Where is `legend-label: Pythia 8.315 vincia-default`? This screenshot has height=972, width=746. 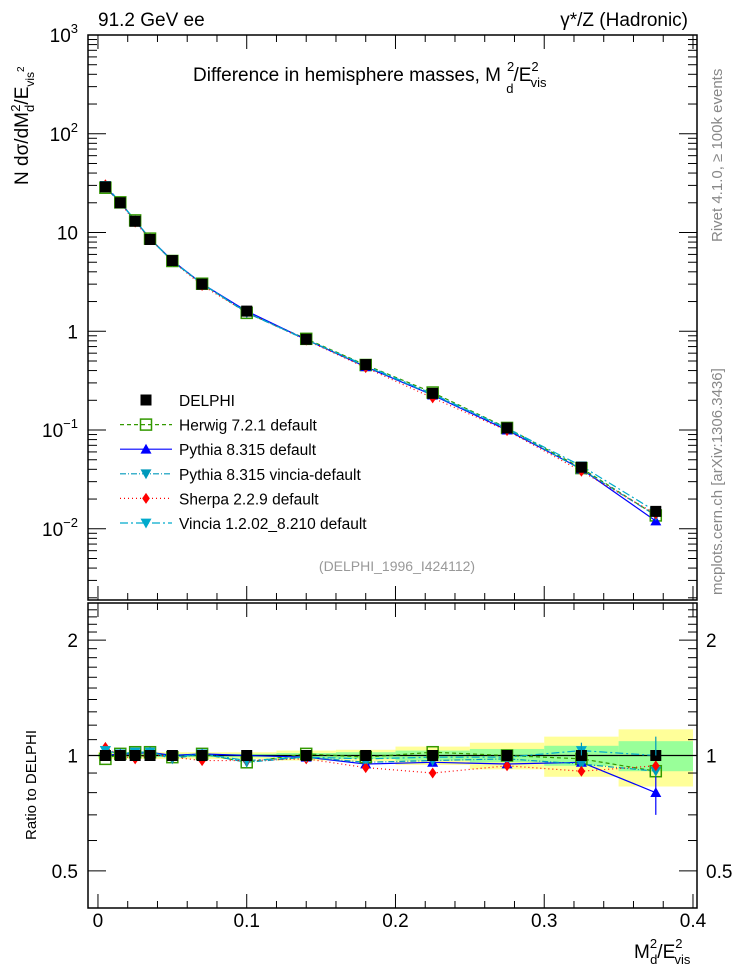
legend-label: Pythia 8.315 vincia-default is located at coordinates (270, 475).